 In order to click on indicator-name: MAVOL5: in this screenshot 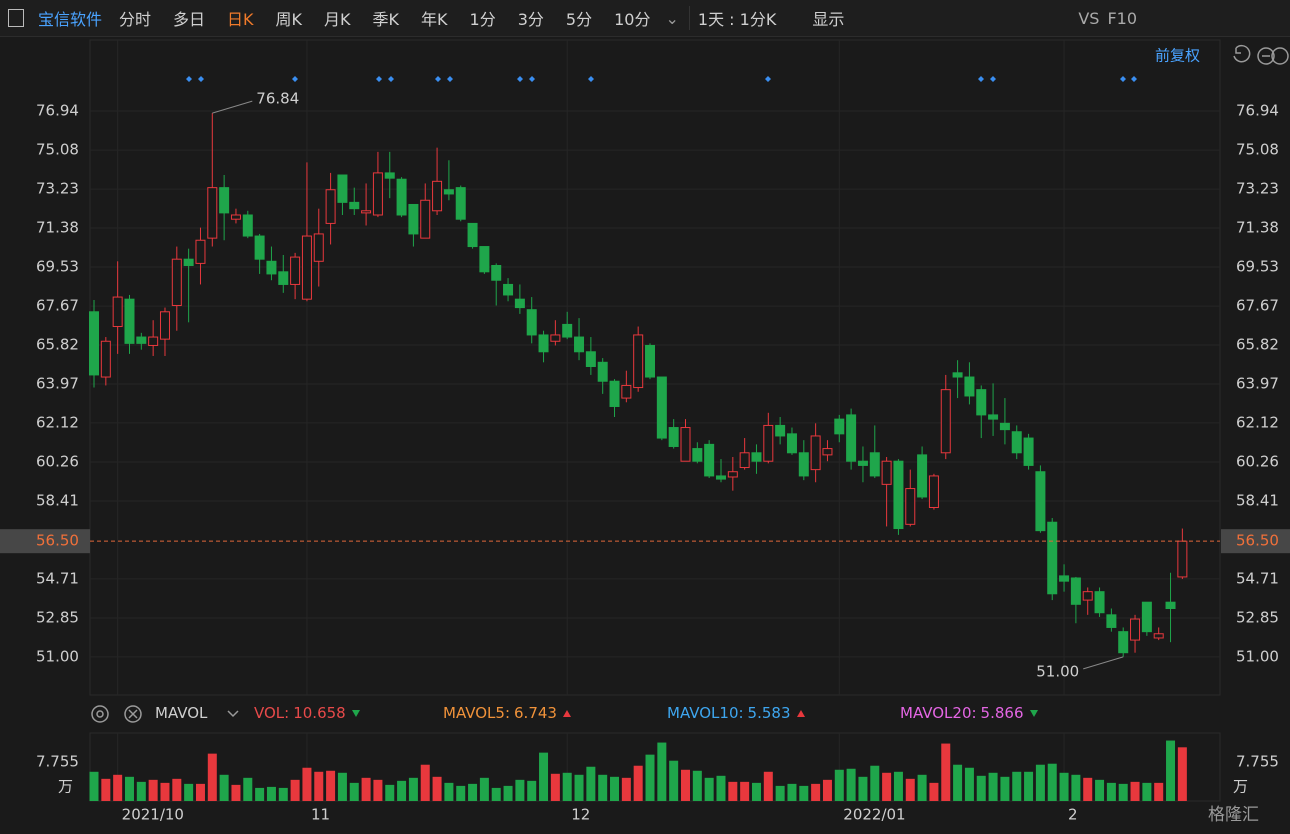, I will do `click(477, 713)`.